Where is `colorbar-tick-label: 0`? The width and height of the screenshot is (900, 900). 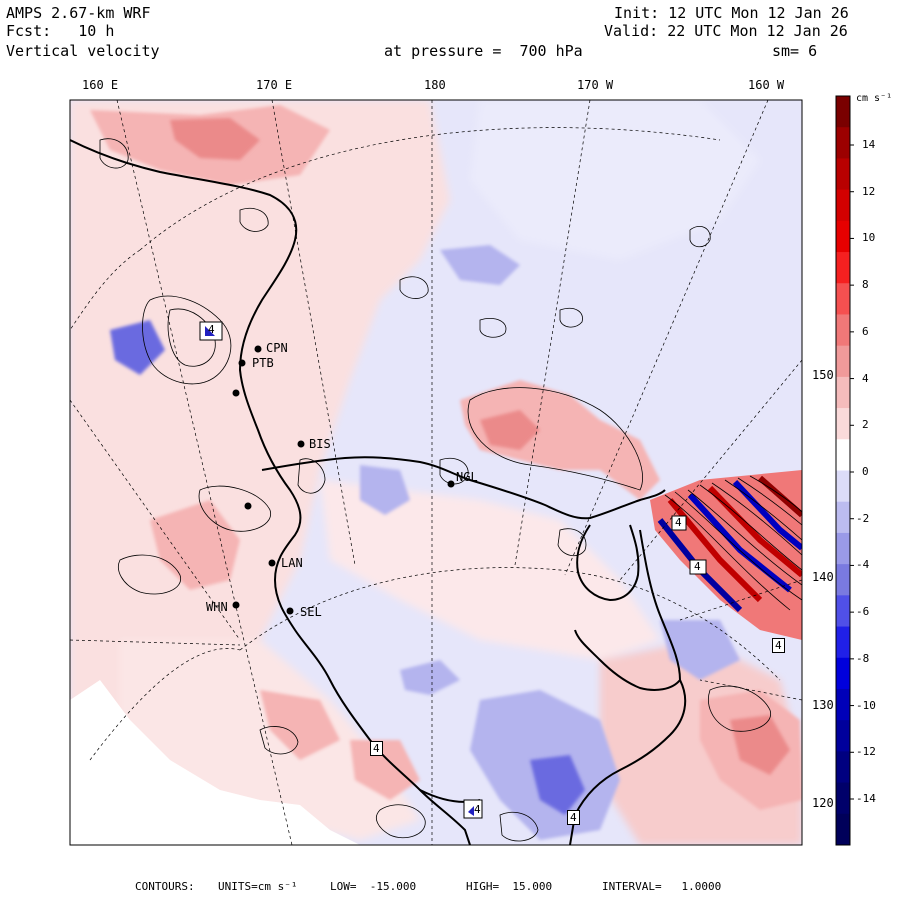
colorbar-tick-label: 0 is located at coordinates (865, 471).